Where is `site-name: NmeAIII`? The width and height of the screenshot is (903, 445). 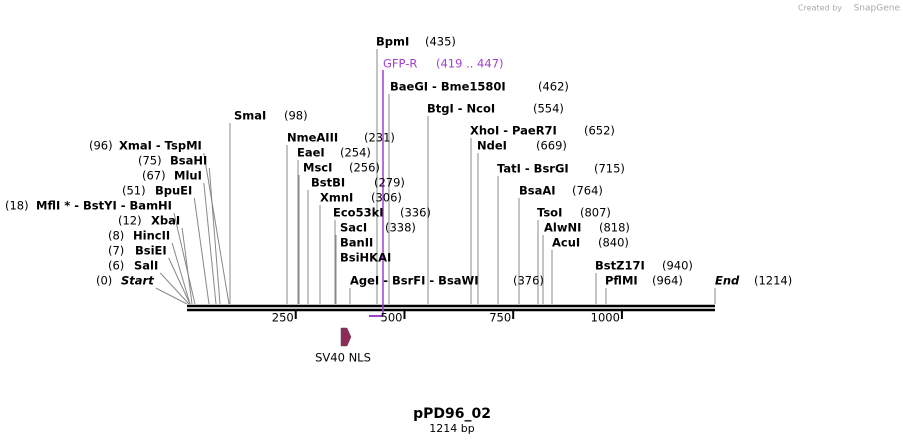 site-name: NmeAIII is located at coordinates (312, 138).